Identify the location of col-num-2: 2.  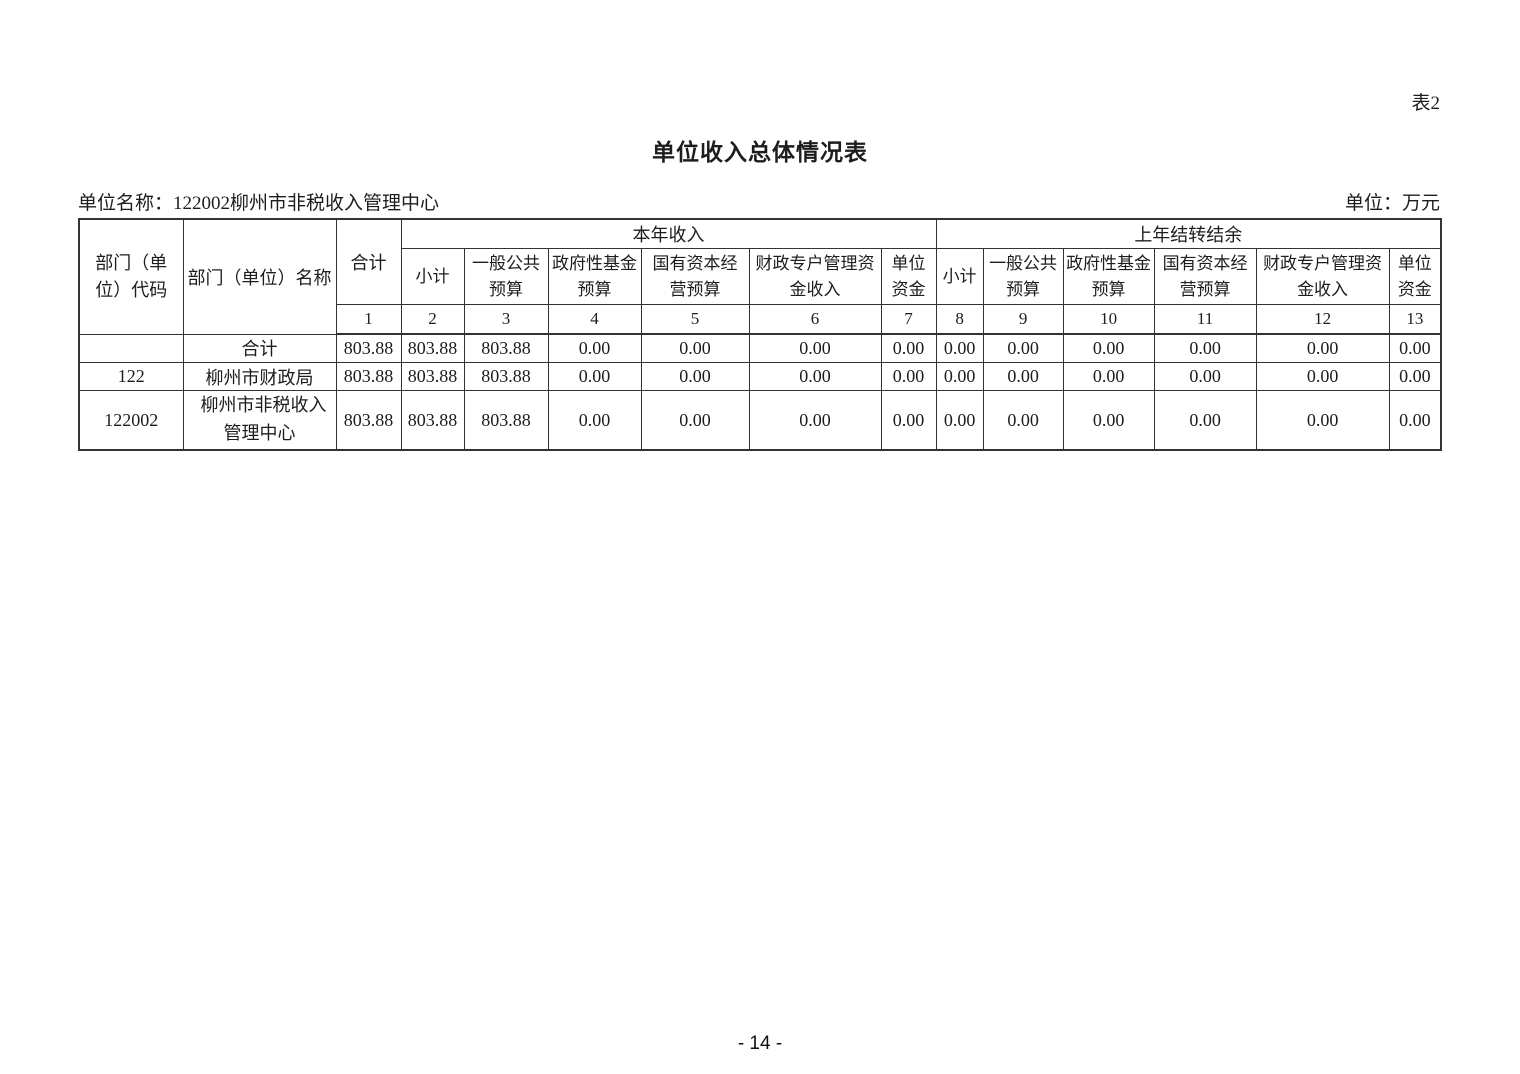
(432, 319).